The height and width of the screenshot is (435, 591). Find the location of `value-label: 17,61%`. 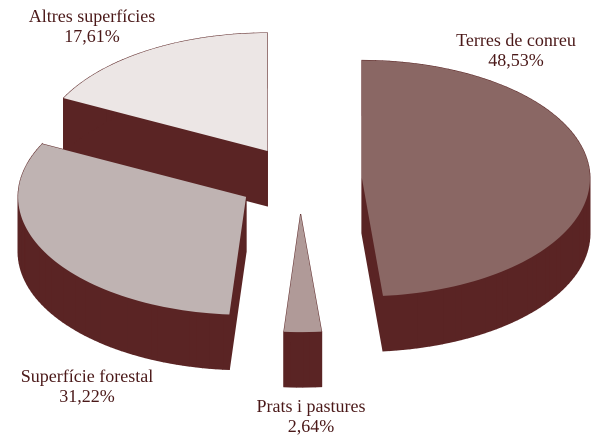

value-label: 17,61% is located at coordinates (92, 36).